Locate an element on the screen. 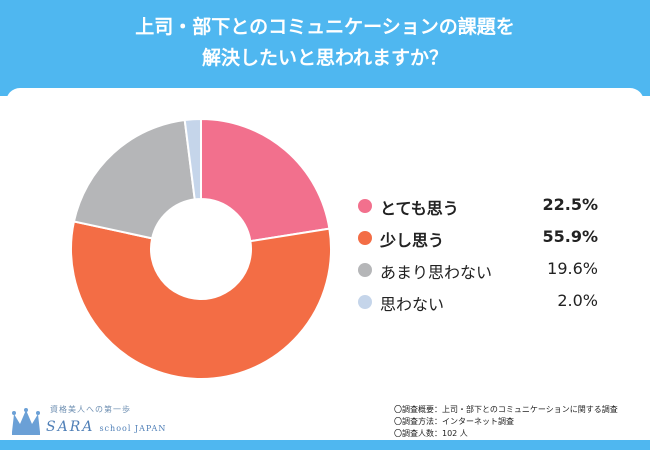 The image size is (650, 450). title-line-2: 解決したいと思われますか？ is located at coordinates (325, 58).